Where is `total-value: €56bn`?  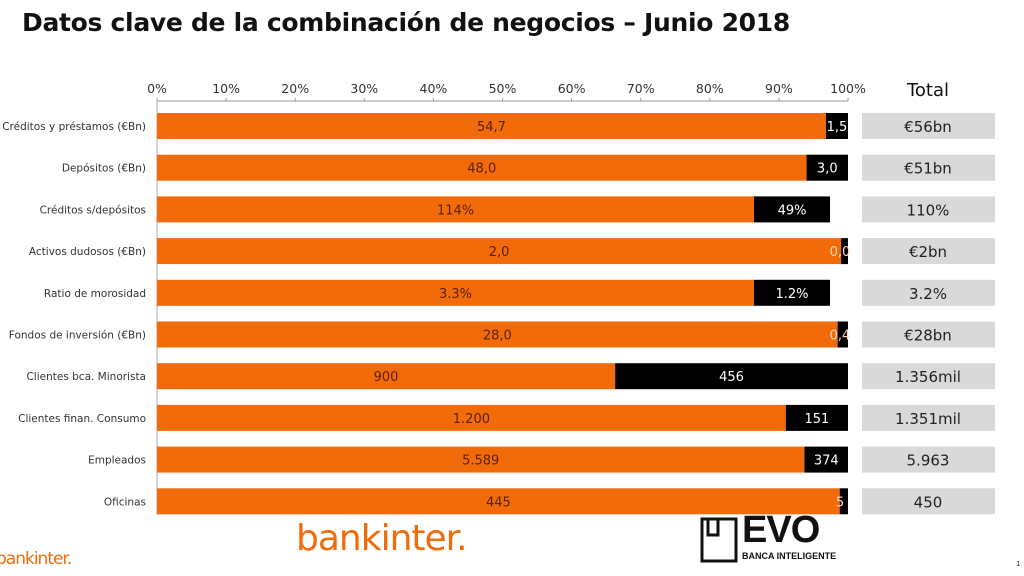
total-value: €56bn is located at coordinates (928, 127).